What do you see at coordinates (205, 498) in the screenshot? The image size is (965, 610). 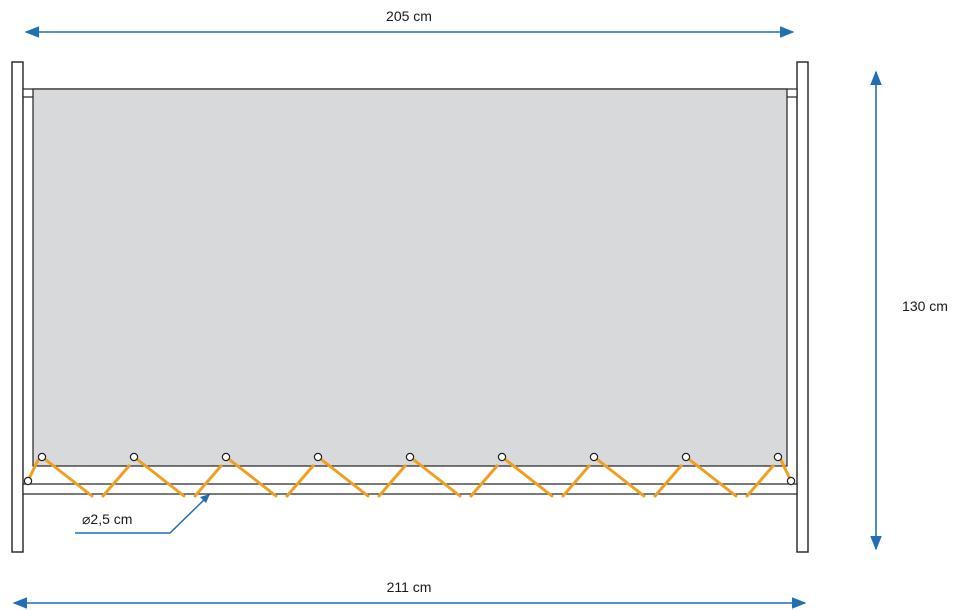 I see `rod-leader-arrowhead` at bounding box center [205, 498].